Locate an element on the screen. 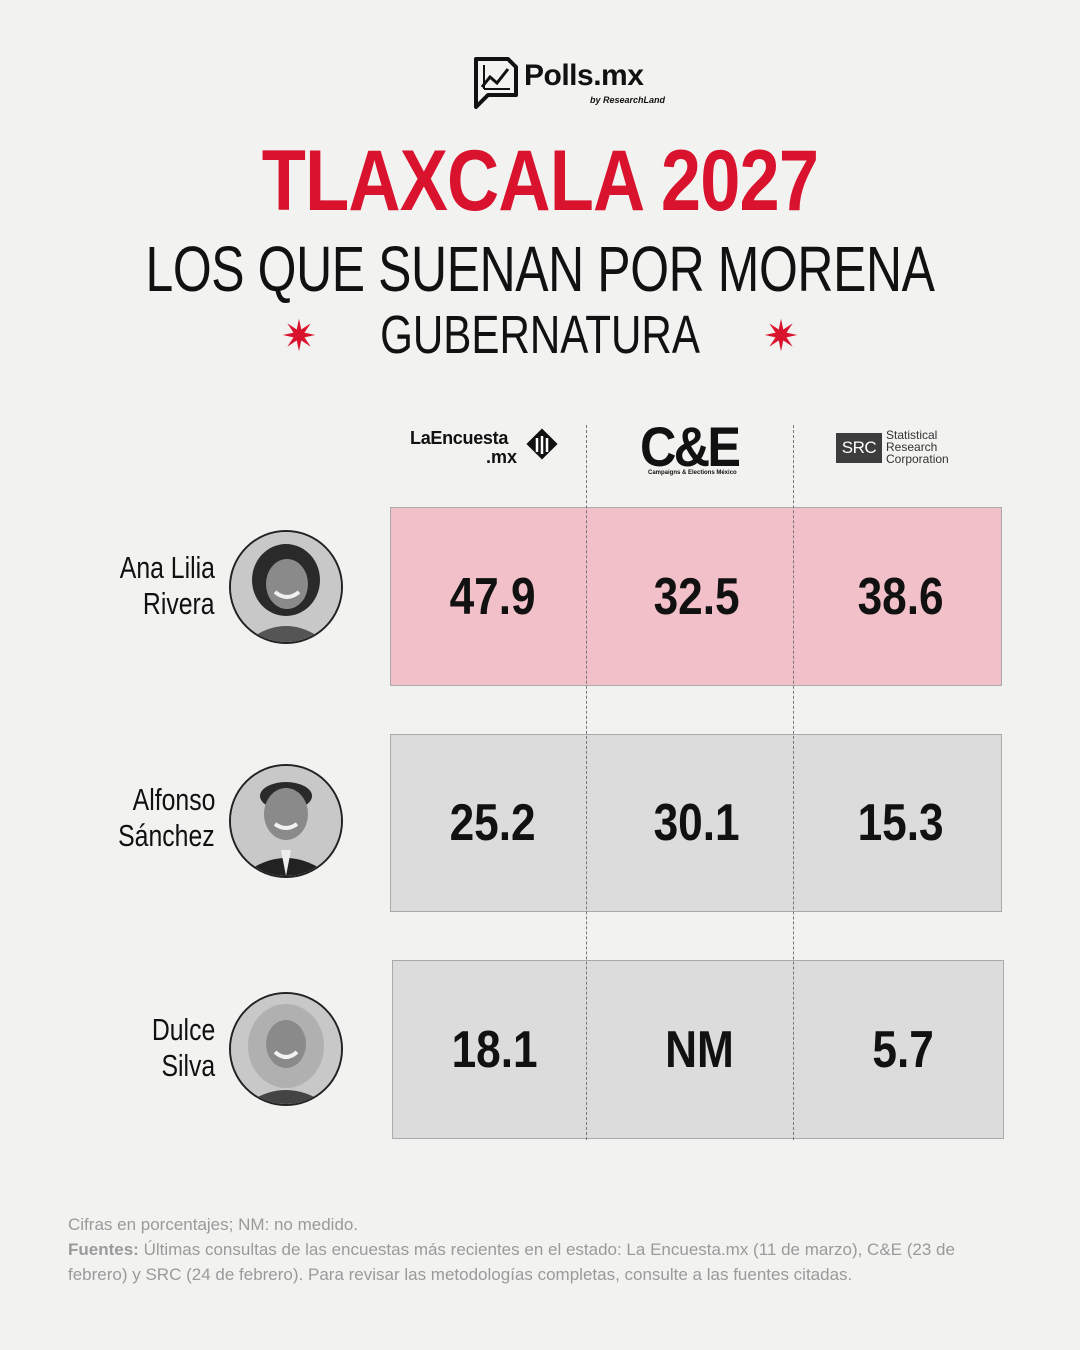 The image size is (1080, 1350). page-title: TLAXCALA 2027 is located at coordinates (540, 181).